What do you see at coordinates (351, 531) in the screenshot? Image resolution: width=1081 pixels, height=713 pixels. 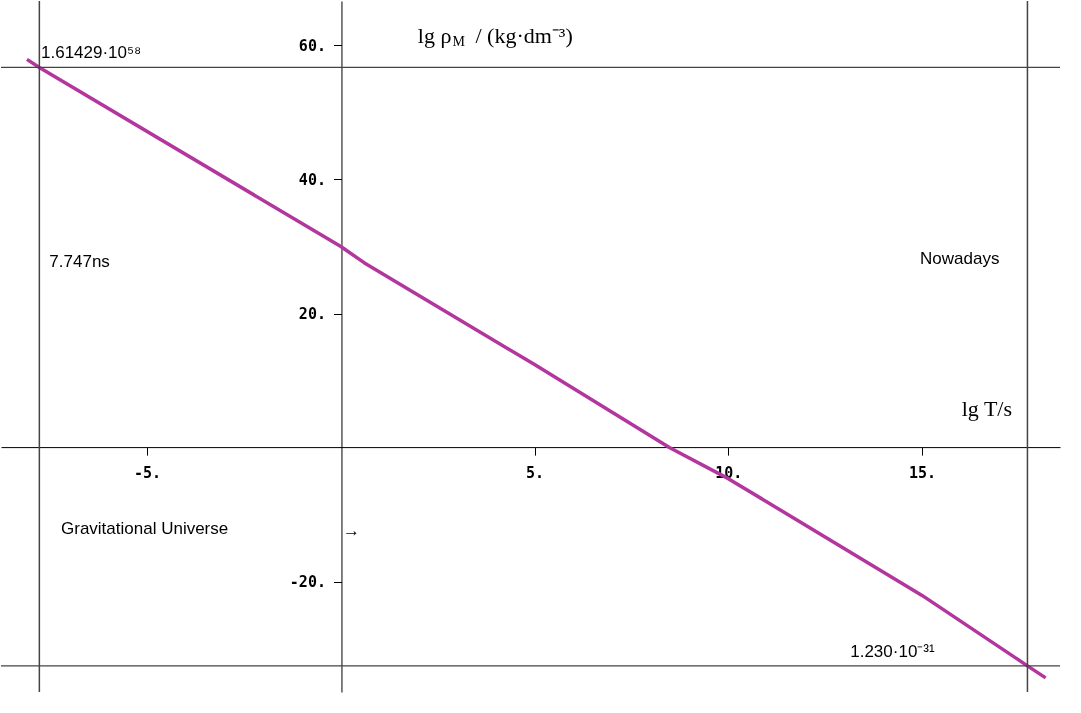 I see `annotation: →` at bounding box center [351, 531].